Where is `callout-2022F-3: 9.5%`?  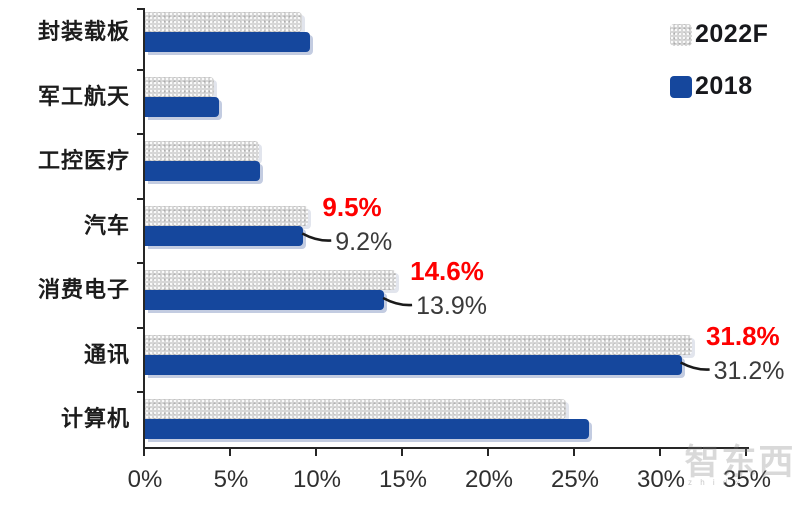 callout-2022F-3: 9.5% is located at coordinates (352, 206).